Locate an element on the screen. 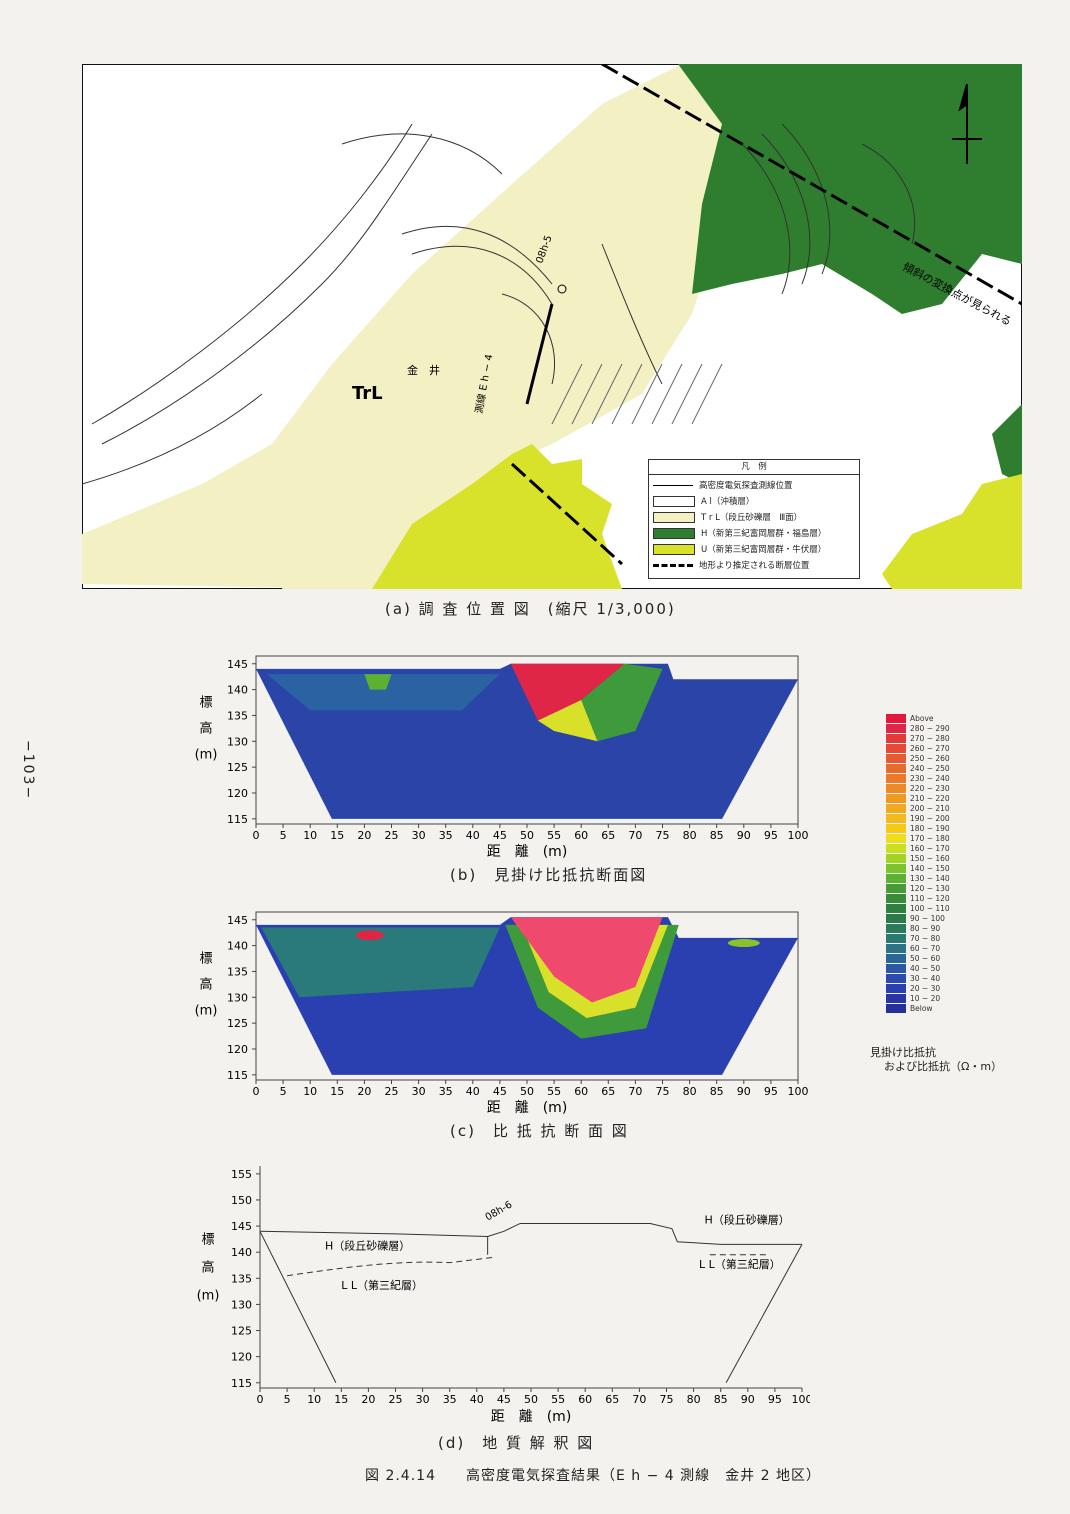  color-scale-label: 80 − 90 is located at coordinates (925, 928).